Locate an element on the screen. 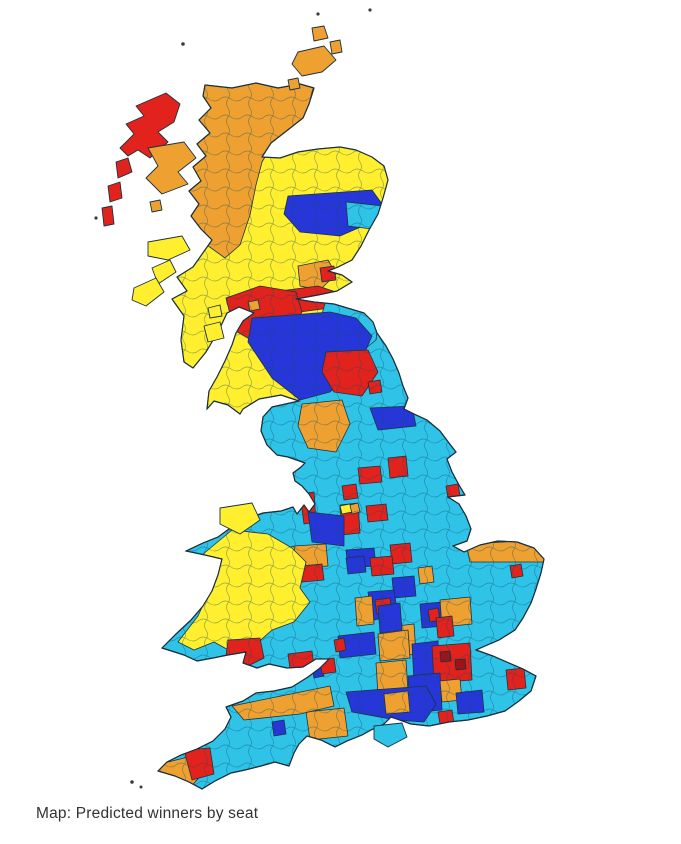 Image resolution: width=681 pixels, height=844 pixels. orkney-main-orange is located at coordinates (314, 61).